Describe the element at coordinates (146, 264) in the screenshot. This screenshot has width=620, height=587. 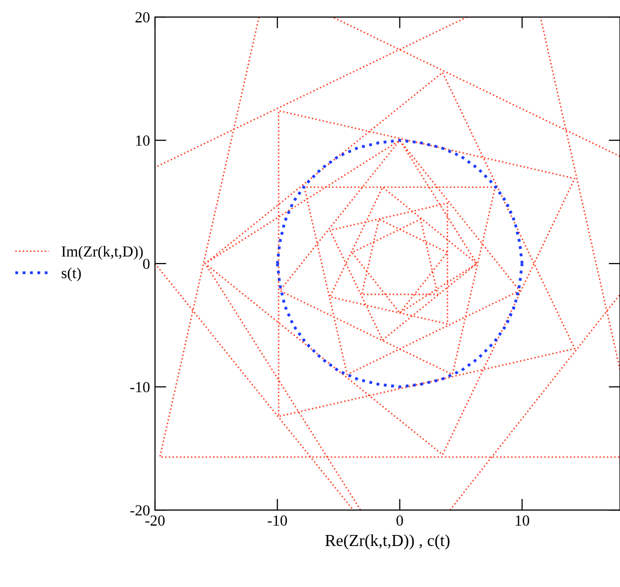
I see `y-tick-label: 0` at that location.